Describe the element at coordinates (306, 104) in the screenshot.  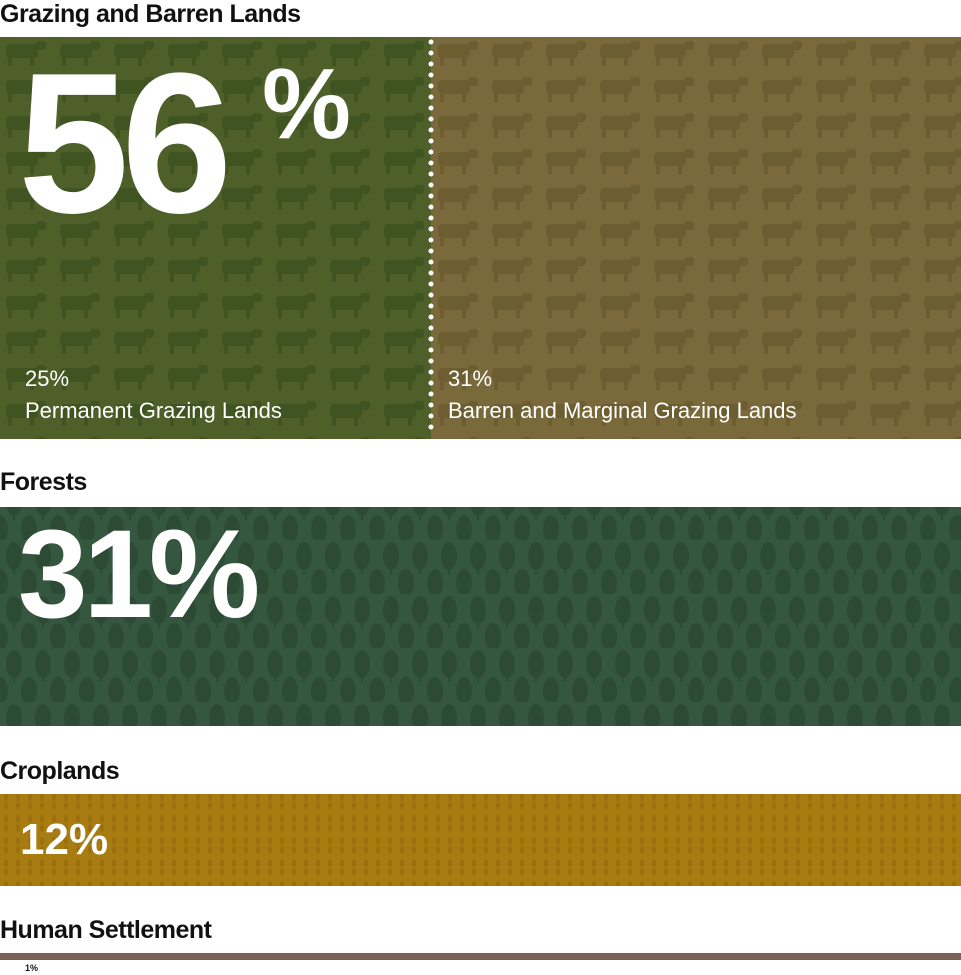
I see `percent-sign: %` at that location.